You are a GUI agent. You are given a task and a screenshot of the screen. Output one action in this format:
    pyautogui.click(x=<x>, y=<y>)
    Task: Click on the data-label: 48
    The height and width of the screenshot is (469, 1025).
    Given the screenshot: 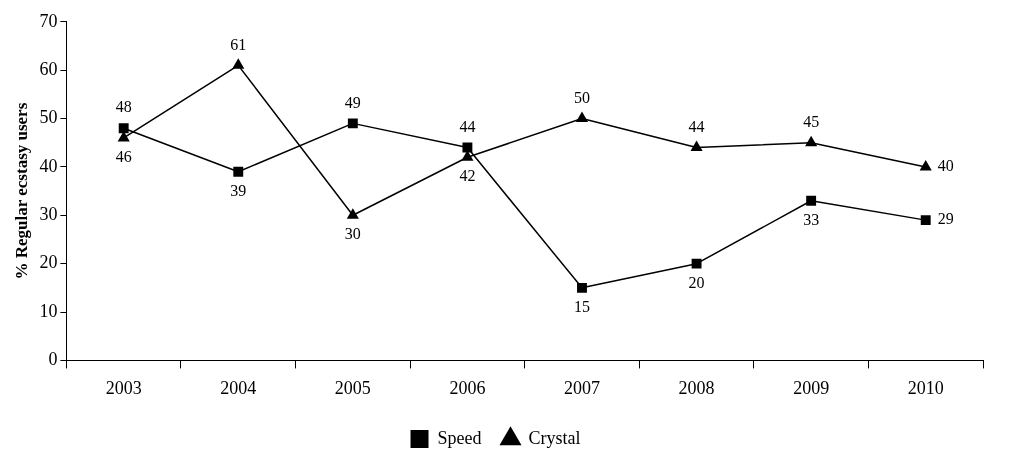 What is the action you would take?
    pyautogui.click(x=123, y=107)
    